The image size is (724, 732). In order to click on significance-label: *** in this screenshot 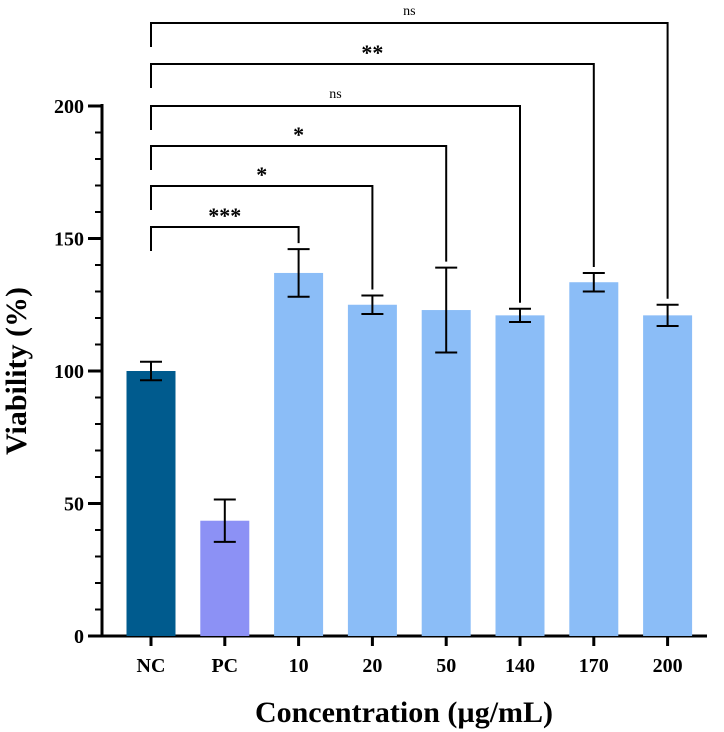, I will do `click(224, 215)`.